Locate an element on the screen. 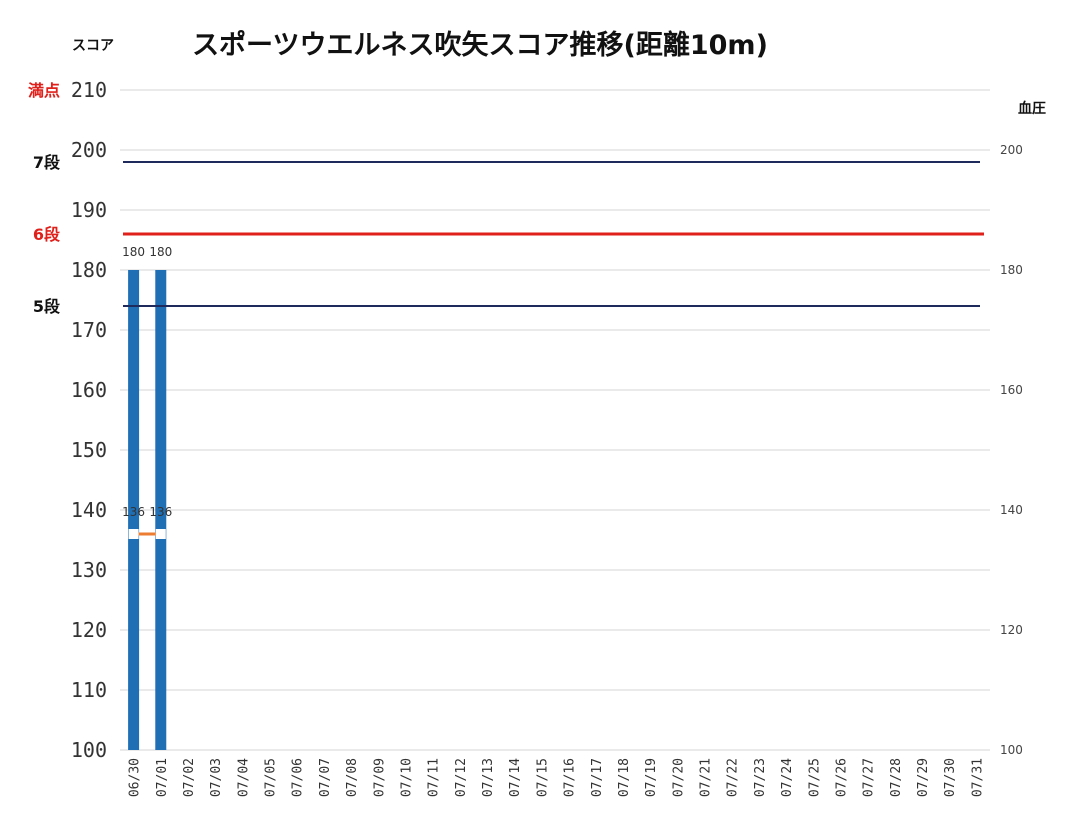 Image resolution: width=1080 pixels, height=830 pixels. x-tick-label: 07/02 is located at coordinates (189, 777).